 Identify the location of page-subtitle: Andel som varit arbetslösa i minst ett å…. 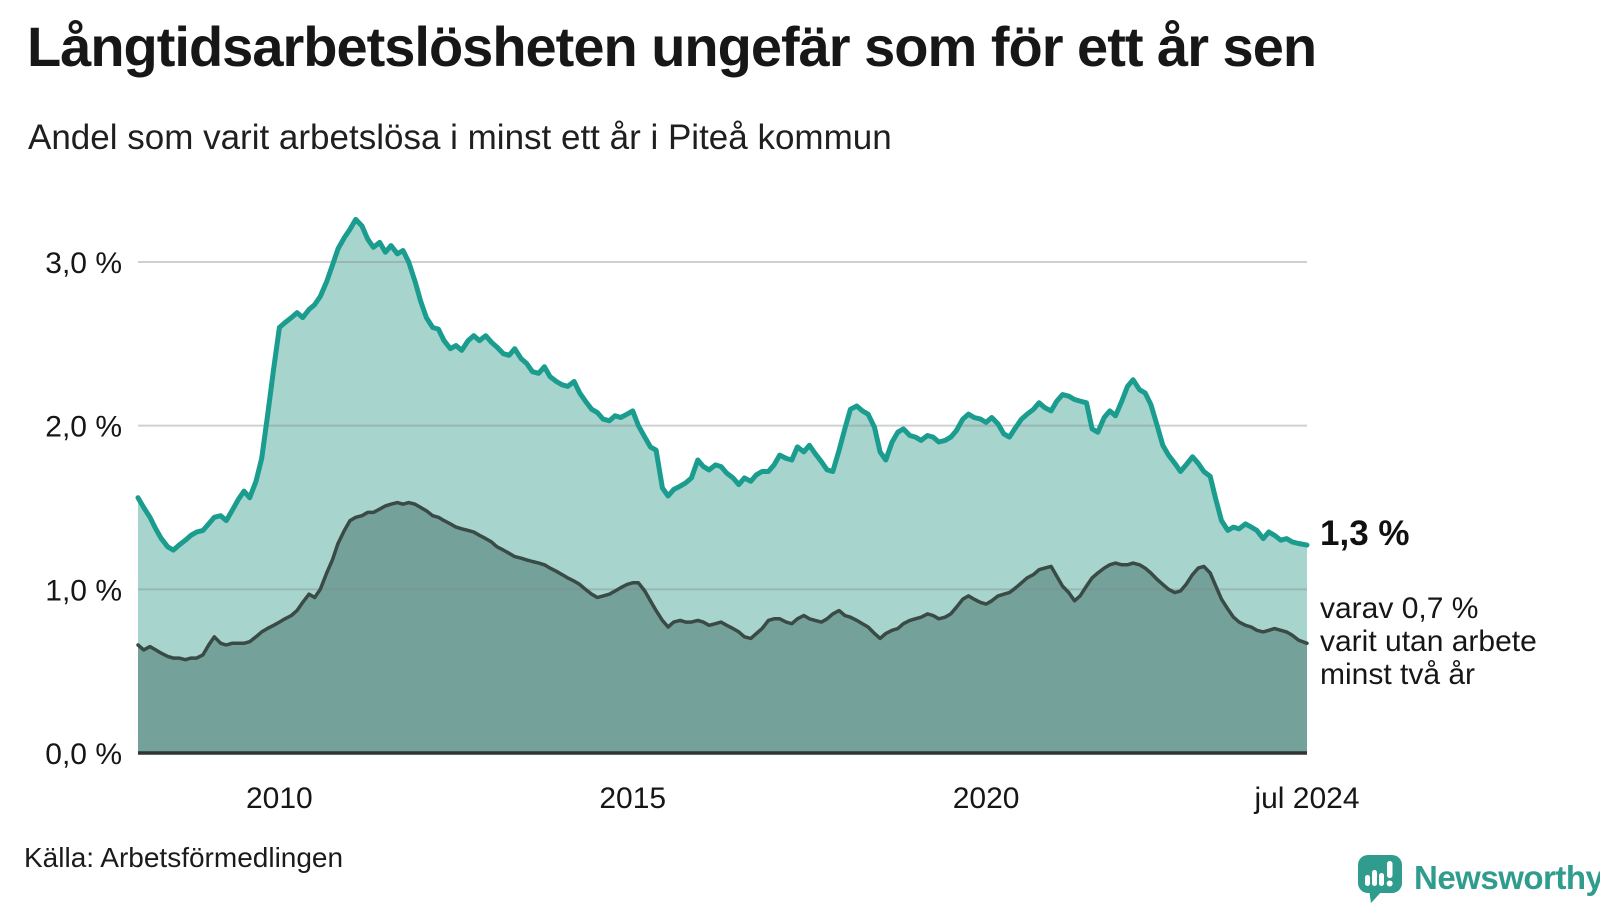
(460, 137).